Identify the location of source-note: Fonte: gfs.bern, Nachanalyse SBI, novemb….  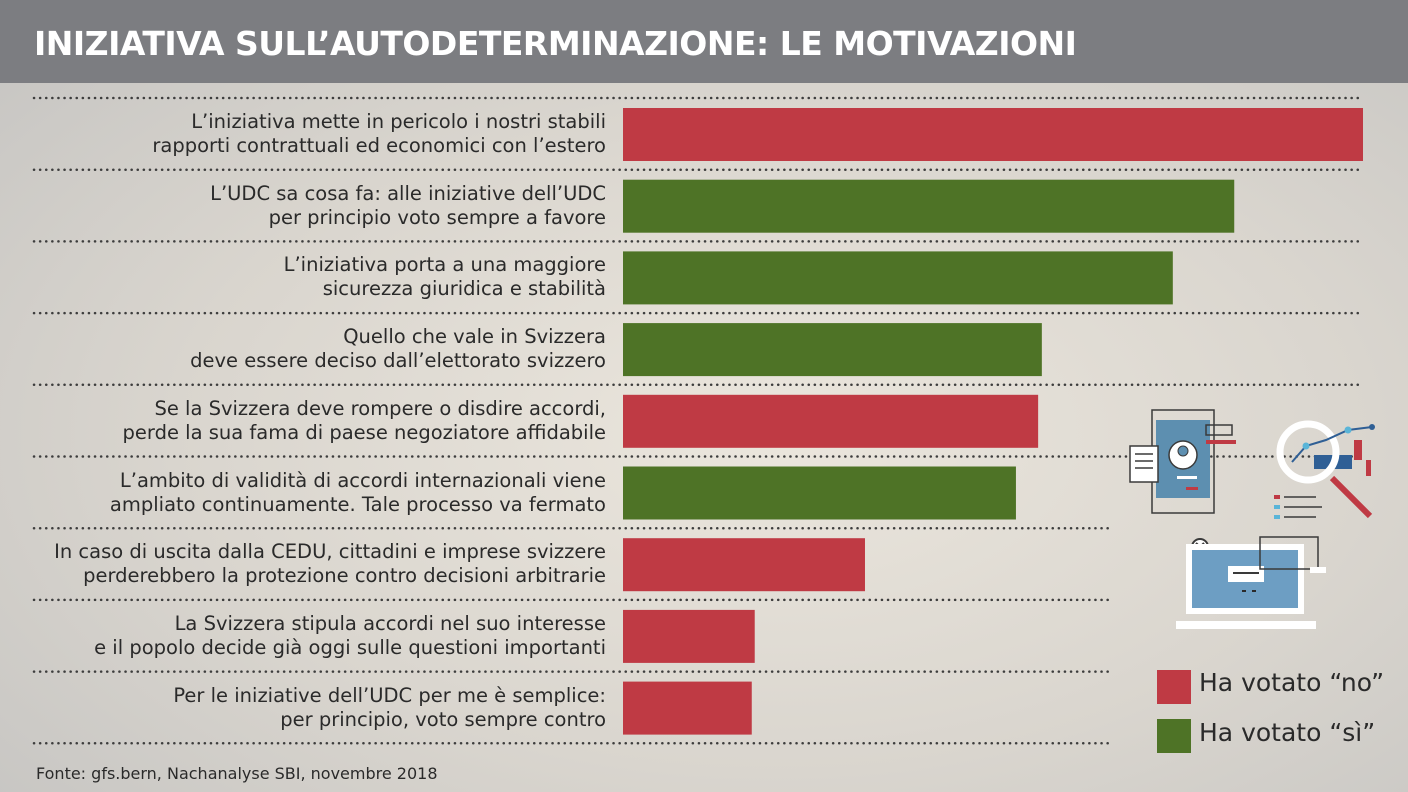
(237, 773).